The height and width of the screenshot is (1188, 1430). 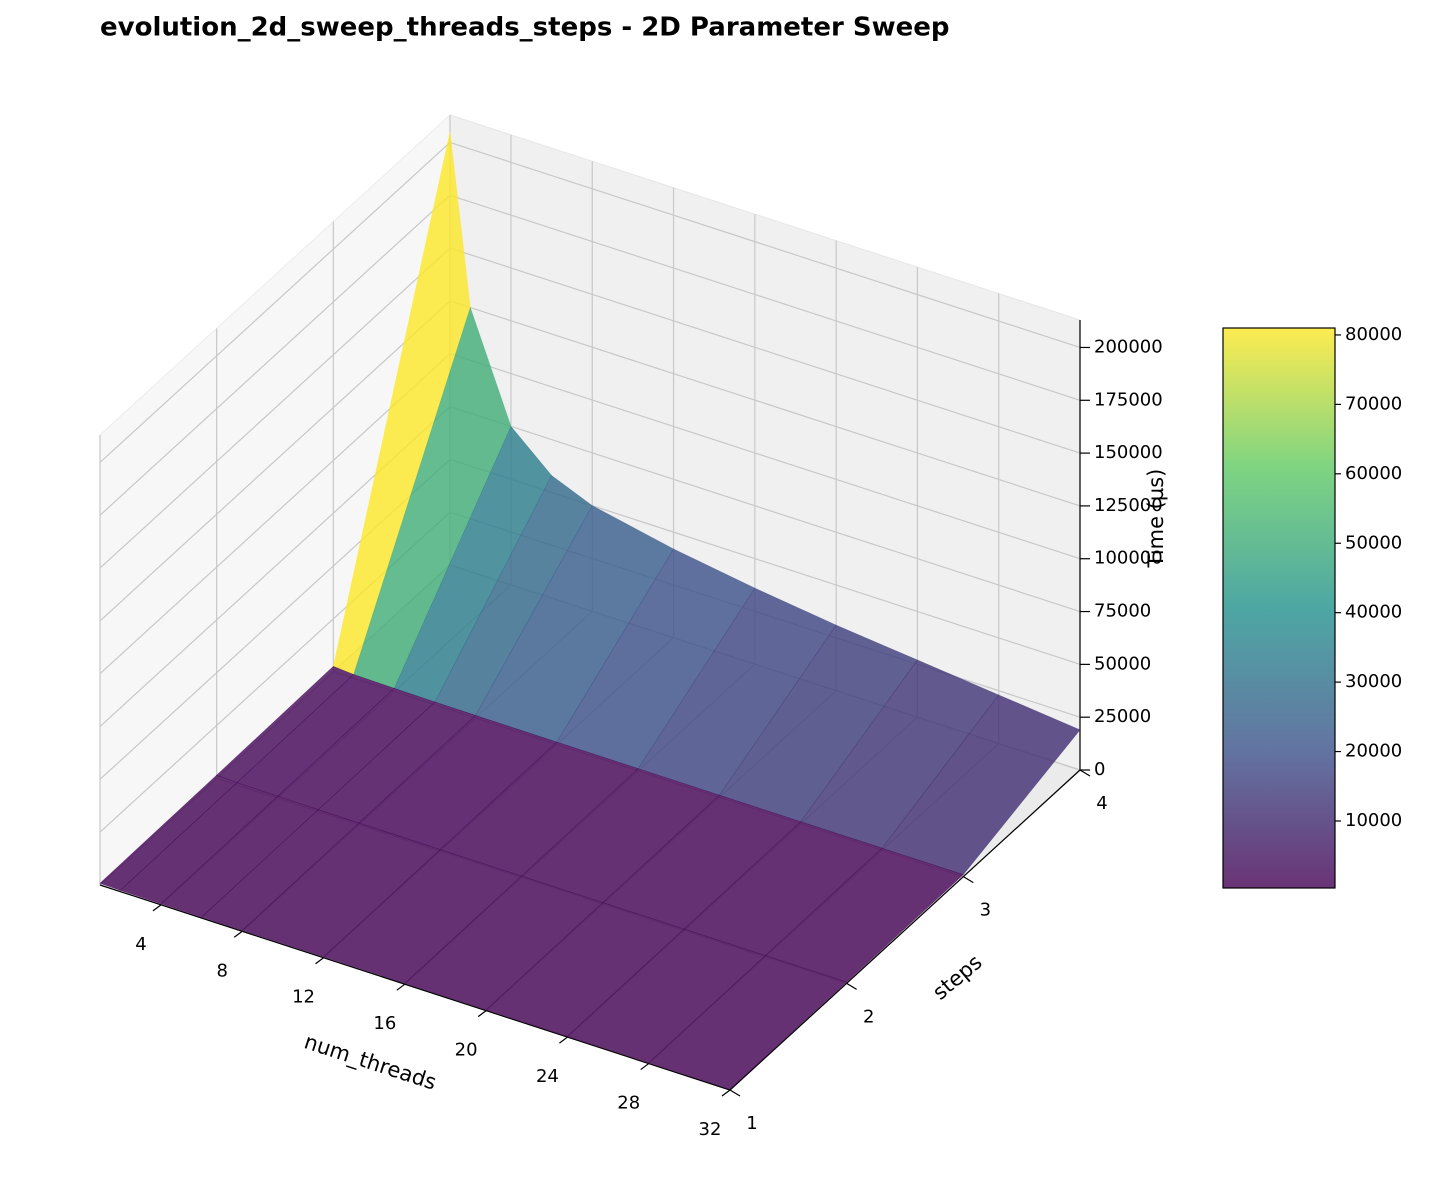 What do you see at coordinates (985, 910) in the screenshot?
I see `y-tick-label: 3` at bounding box center [985, 910].